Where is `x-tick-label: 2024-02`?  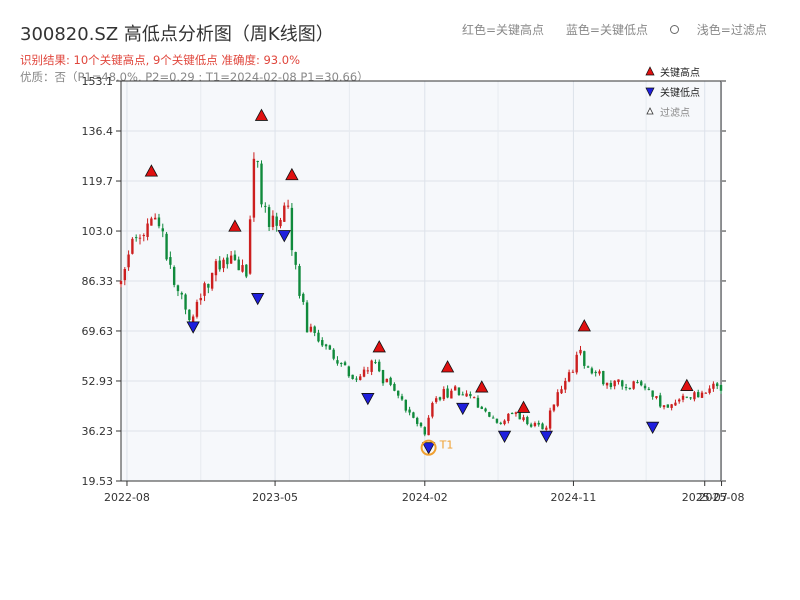 x-tick-label: 2024-02 is located at coordinates (425, 497).